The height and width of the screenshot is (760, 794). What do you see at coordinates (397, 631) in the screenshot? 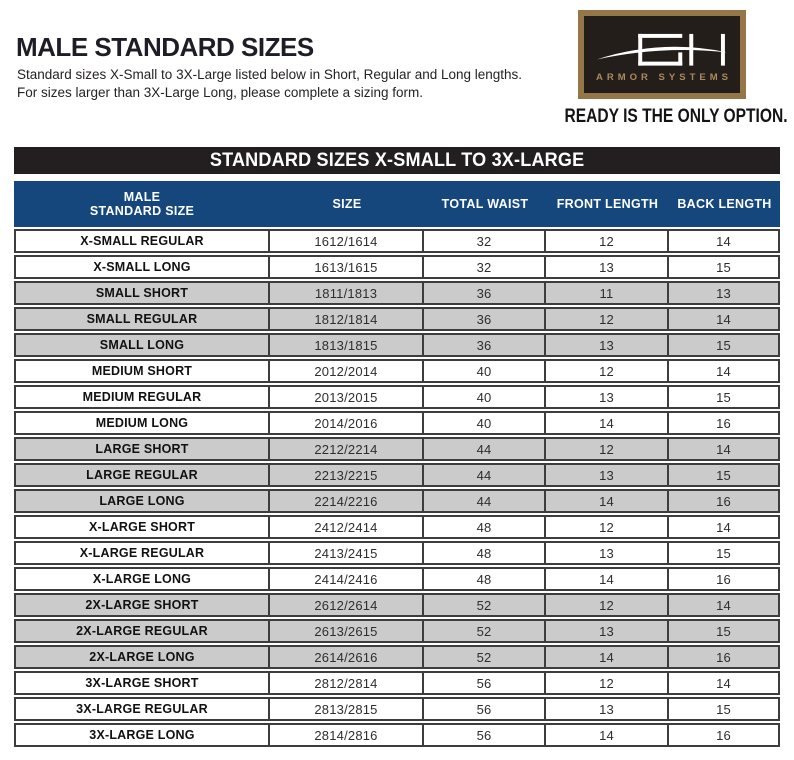
I see `table-row: 2X-LARGE REGULAR 2613/2615 52 13 15` at bounding box center [397, 631].